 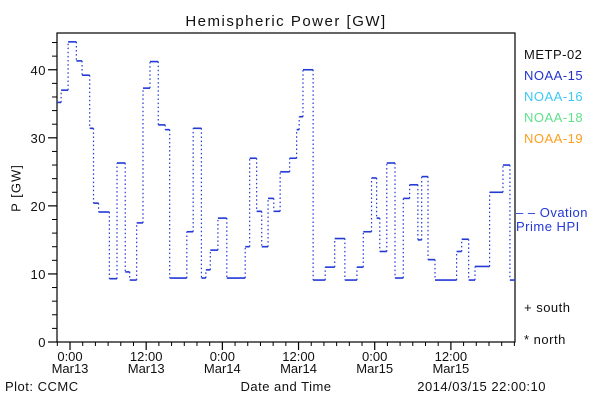 What do you see at coordinates (42, 342) in the screenshot?
I see `y-tick-label: 0` at bounding box center [42, 342].